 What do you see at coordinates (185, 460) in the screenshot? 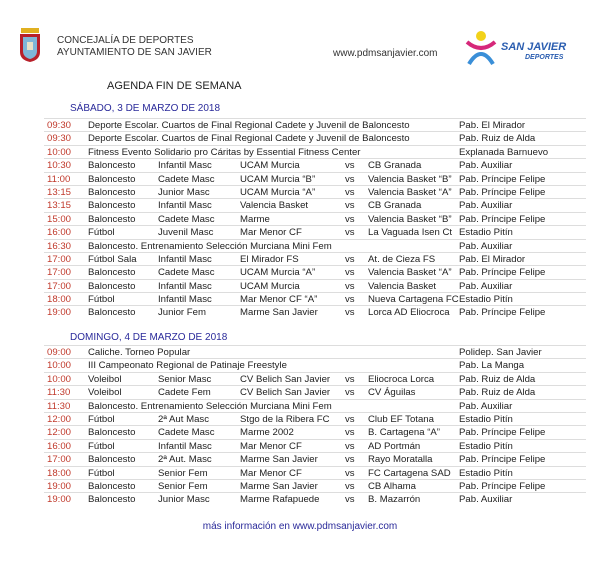
I see `cell-category: 2ª Aut. Masc` at bounding box center [185, 460].